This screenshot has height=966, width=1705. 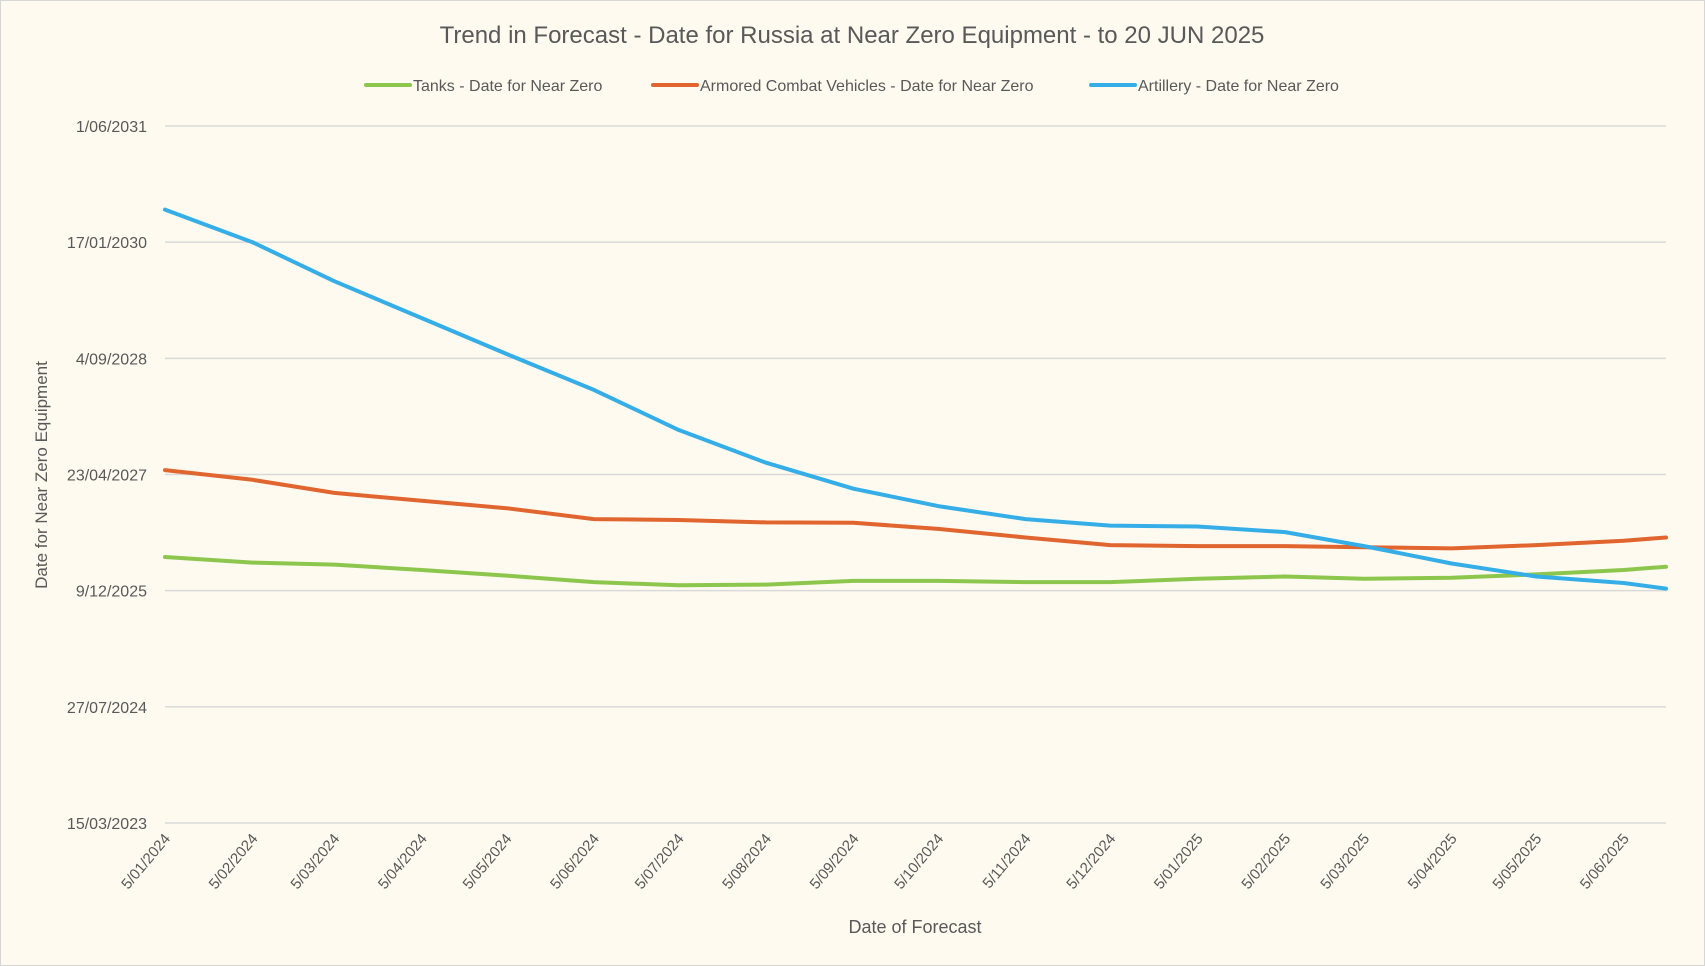 I want to click on legend-item: Tanks - Date for Near Zero, so click(x=483, y=86).